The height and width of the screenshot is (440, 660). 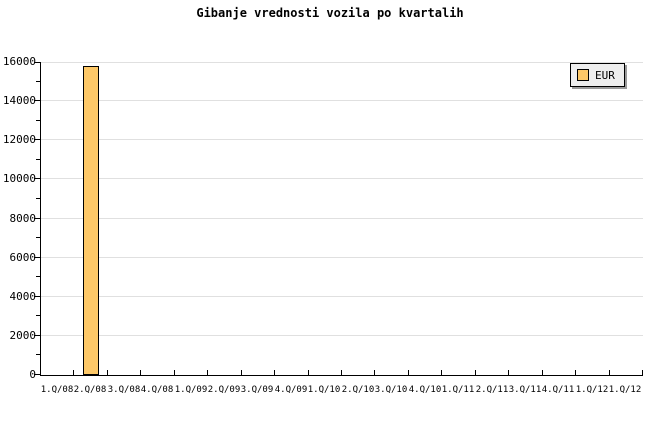 What do you see at coordinates (124, 390) in the screenshot?
I see `x-axis-label: 3.Q/08` at bounding box center [124, 390].